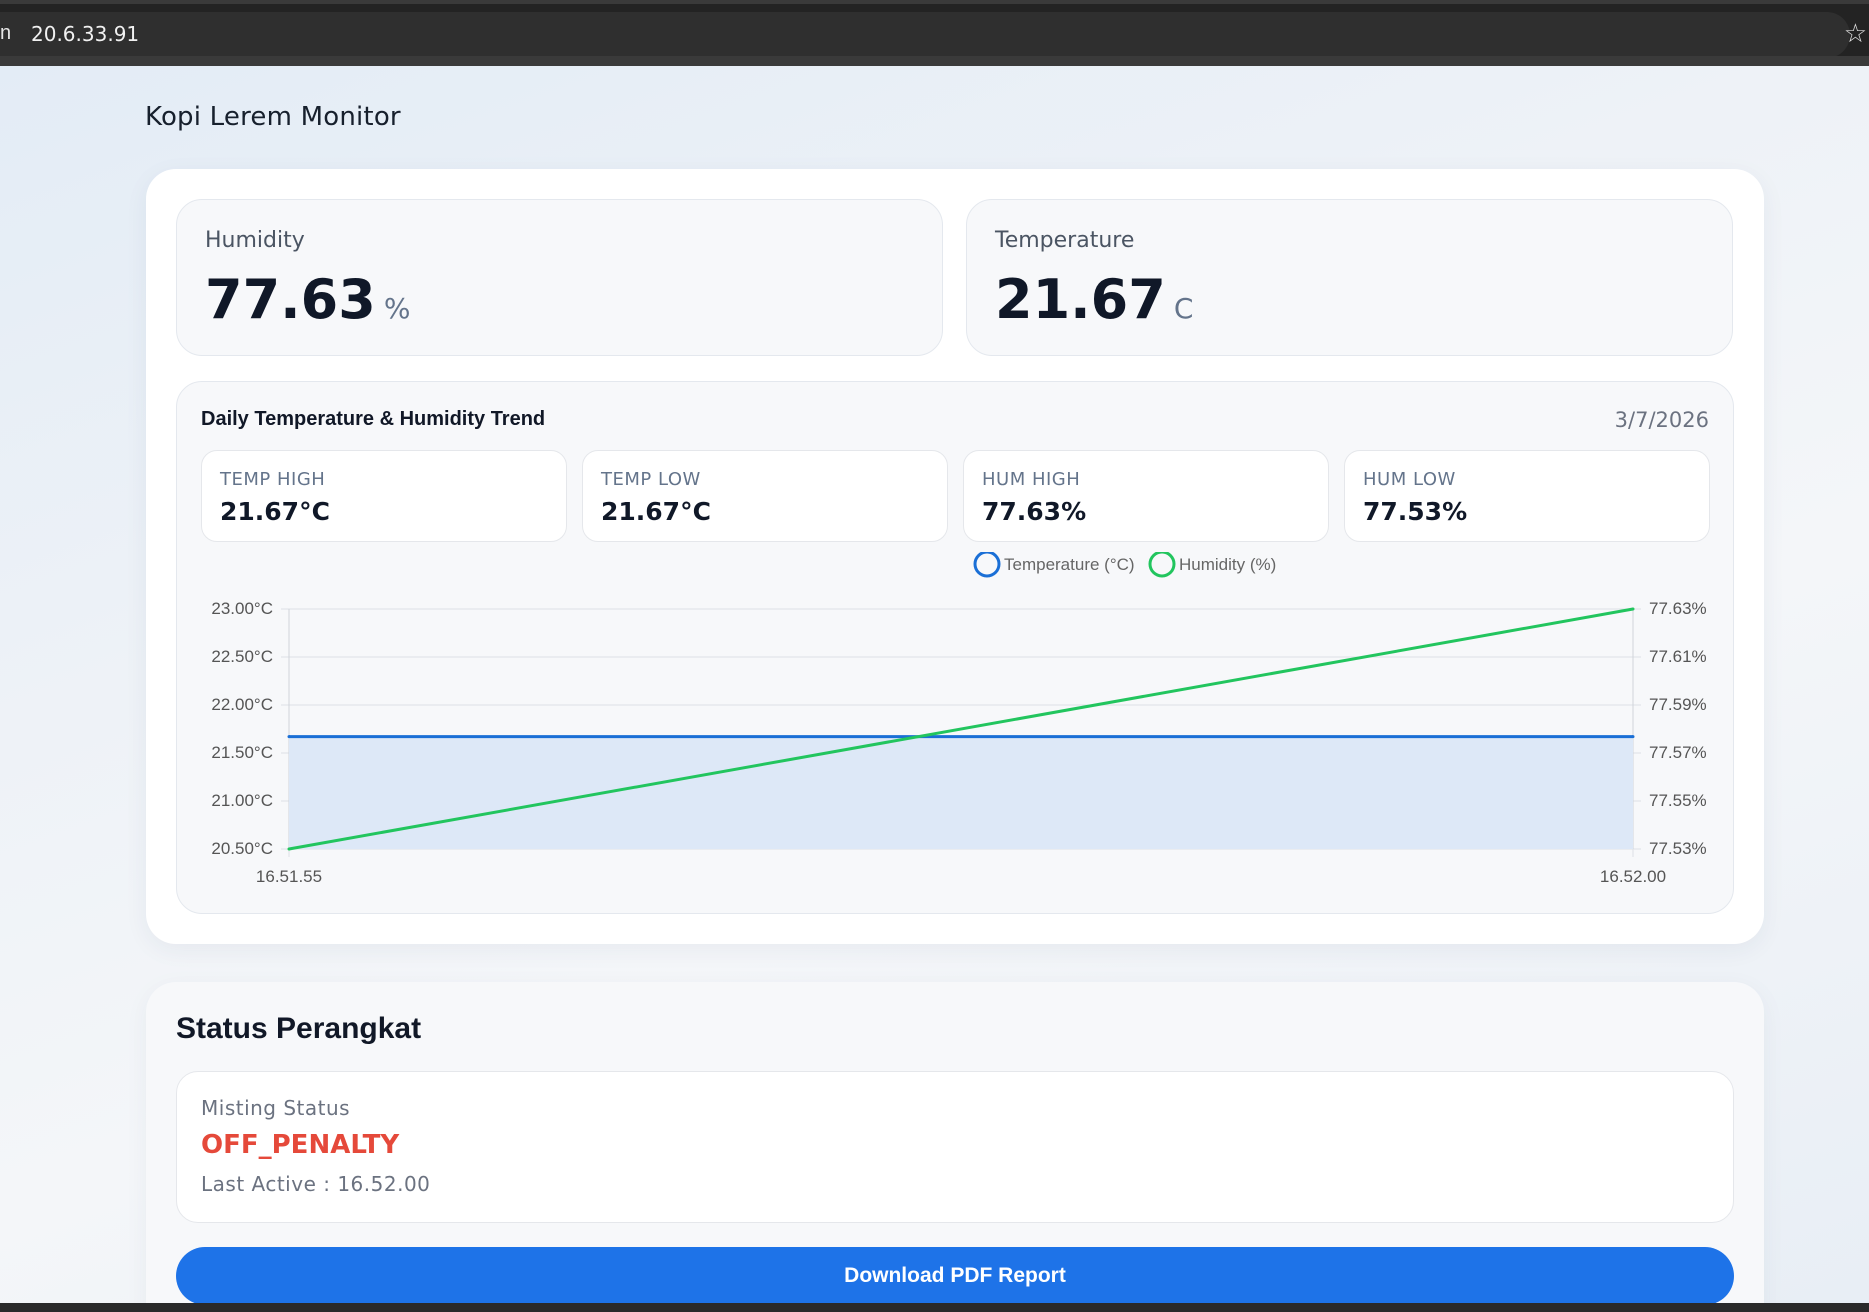 This screenshot has height=1312, width=1869. What do you see at coordinates (1678, 704) in the screenshot?
I see `y-right-tick-label: 77.59%` at bounding box center [1678, 704].